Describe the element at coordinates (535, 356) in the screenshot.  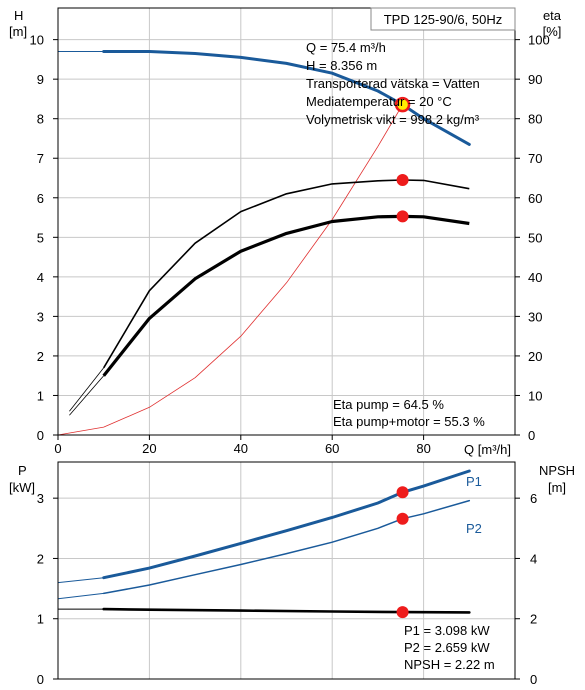
I see `top-y-right-tick-label-20: 20` at that location.